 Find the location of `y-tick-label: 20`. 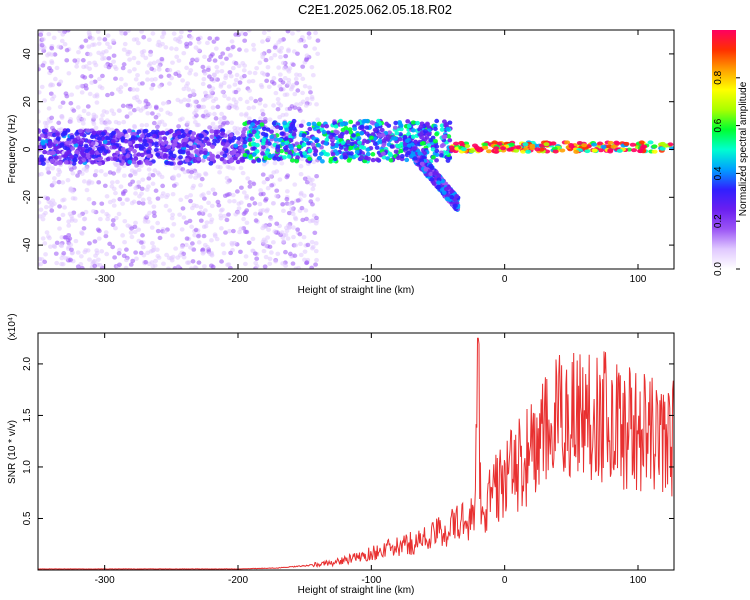

y-tick-label: 20 is located at coordinates (27, 102).